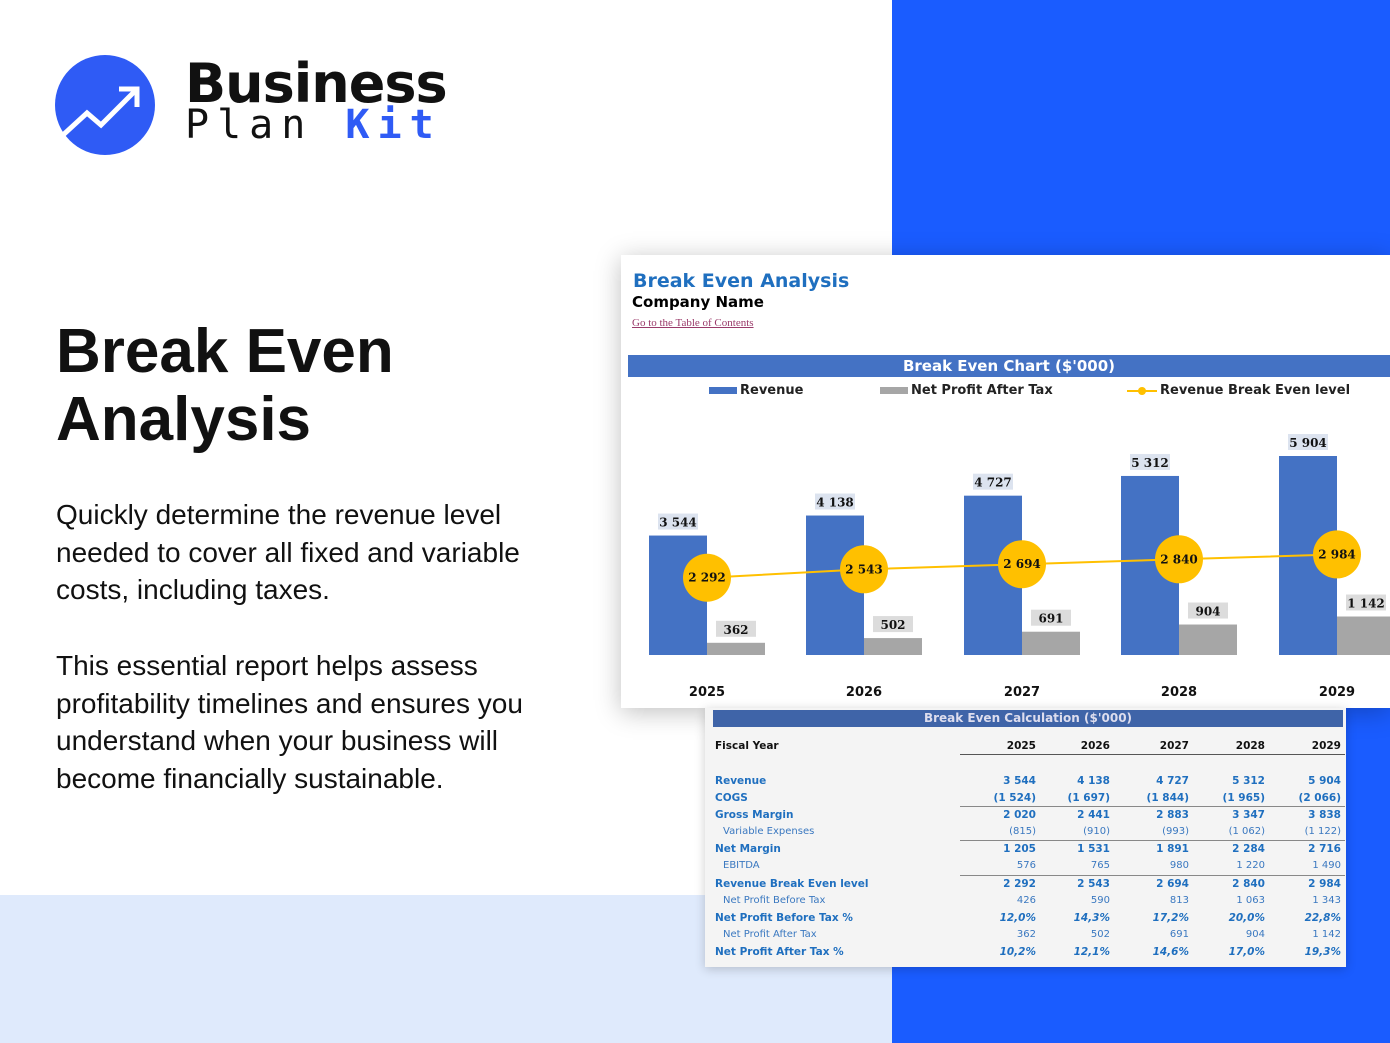  What do you see at coordinates (774, 900) in the screenshot?
I see `row-label: Net Profit Before Tax` at bounding box center [774, 900].